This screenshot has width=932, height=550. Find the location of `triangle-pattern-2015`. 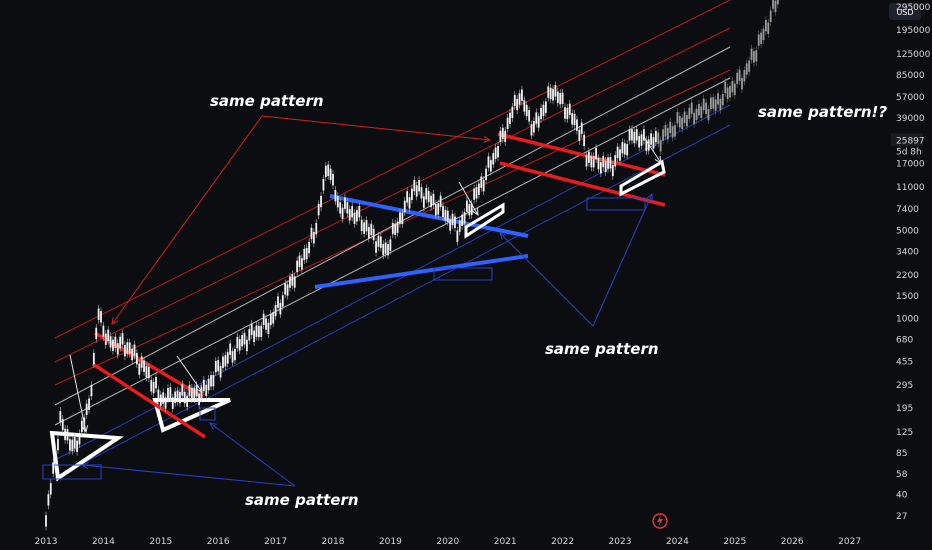

triangle-pattern-2015 is located at coordinates (191, 415).